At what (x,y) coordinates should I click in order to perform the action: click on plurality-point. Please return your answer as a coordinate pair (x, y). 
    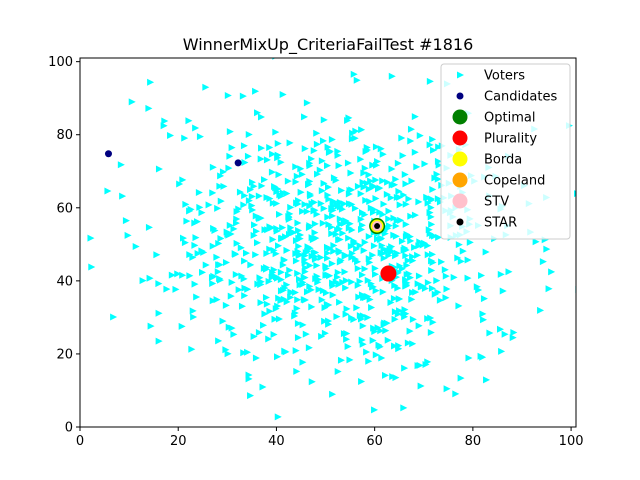
    Looking at the image, I should click on (388, 273).